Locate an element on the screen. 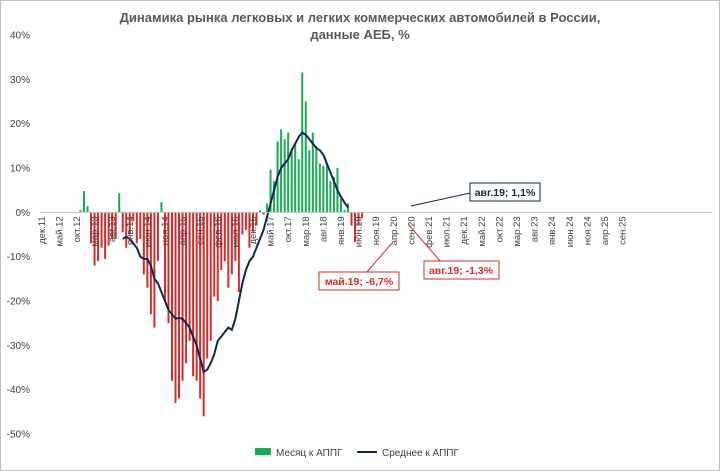  x-tick-label: май.22 is located at coordinates (482, 231).